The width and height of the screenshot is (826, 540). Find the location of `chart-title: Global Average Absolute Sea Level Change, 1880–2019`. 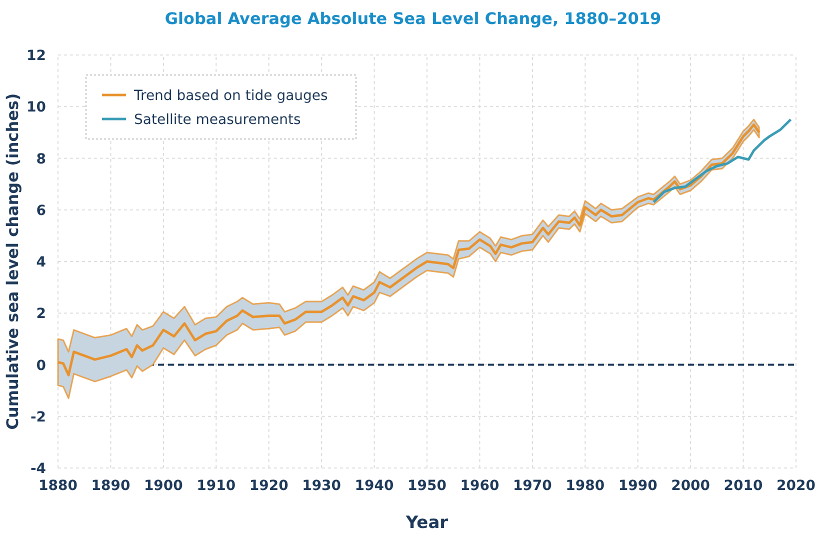

chart-title: Global Average Absolute Sea Level Change, 1880–2019 is located at coordinates (413, 18).